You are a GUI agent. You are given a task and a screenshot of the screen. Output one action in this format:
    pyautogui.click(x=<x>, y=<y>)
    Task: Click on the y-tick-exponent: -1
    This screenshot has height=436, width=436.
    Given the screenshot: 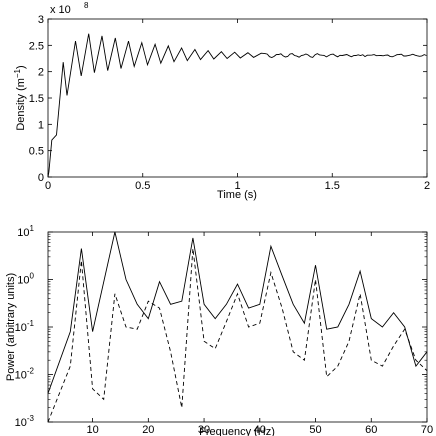 What is the action you would take?
    pyautogui.click(x=31, y=323)
    